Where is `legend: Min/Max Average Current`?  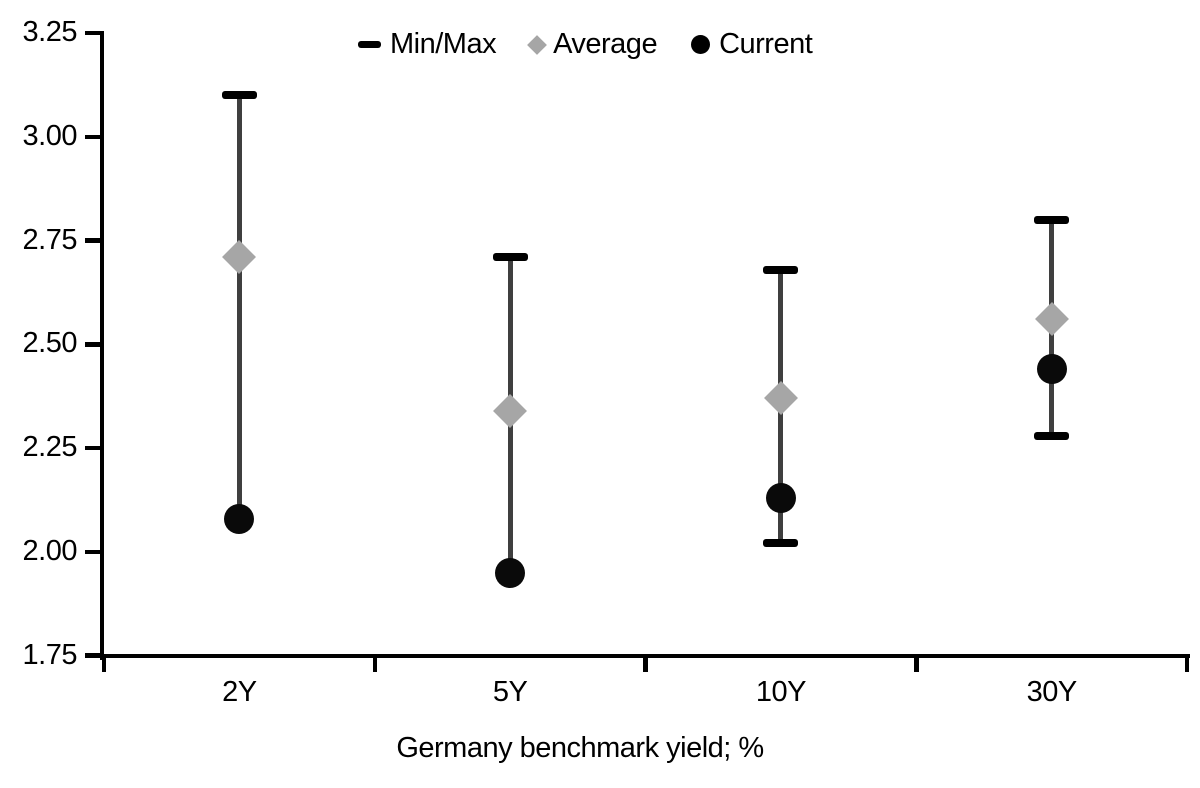 legend: Min/Max Average Current is located at coordinates (585, 44).